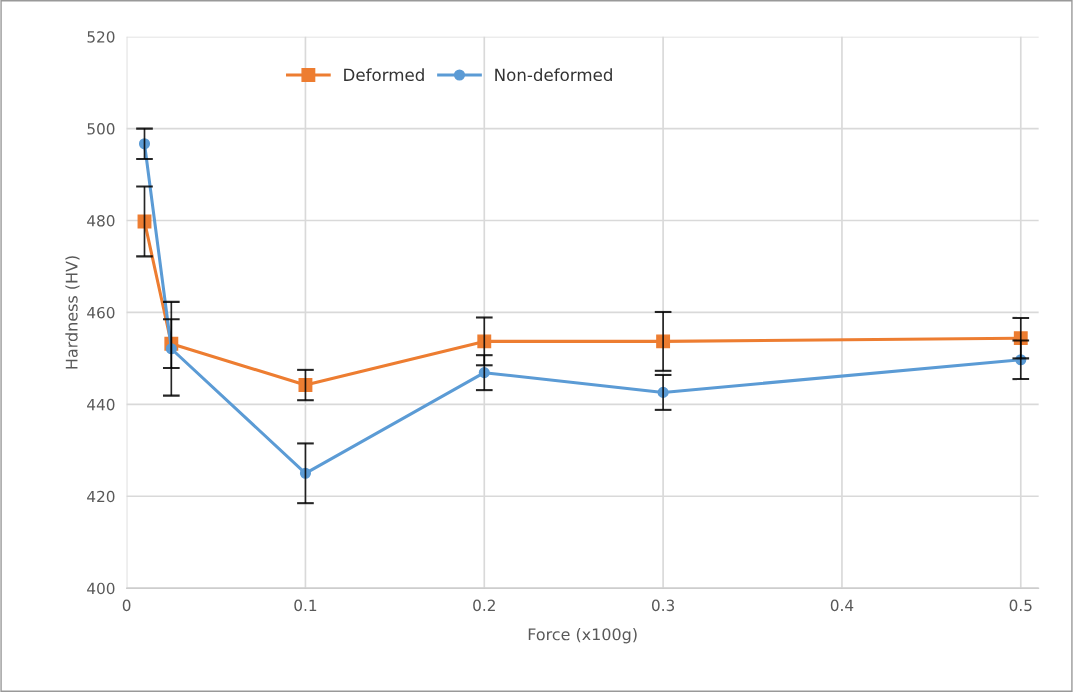 This screenshot has height=692, width=1073. What do you see at coordinates (484, 605) in the screenshot?
I see `x-tick-label: 0.2` at bounding box center [484, 605].